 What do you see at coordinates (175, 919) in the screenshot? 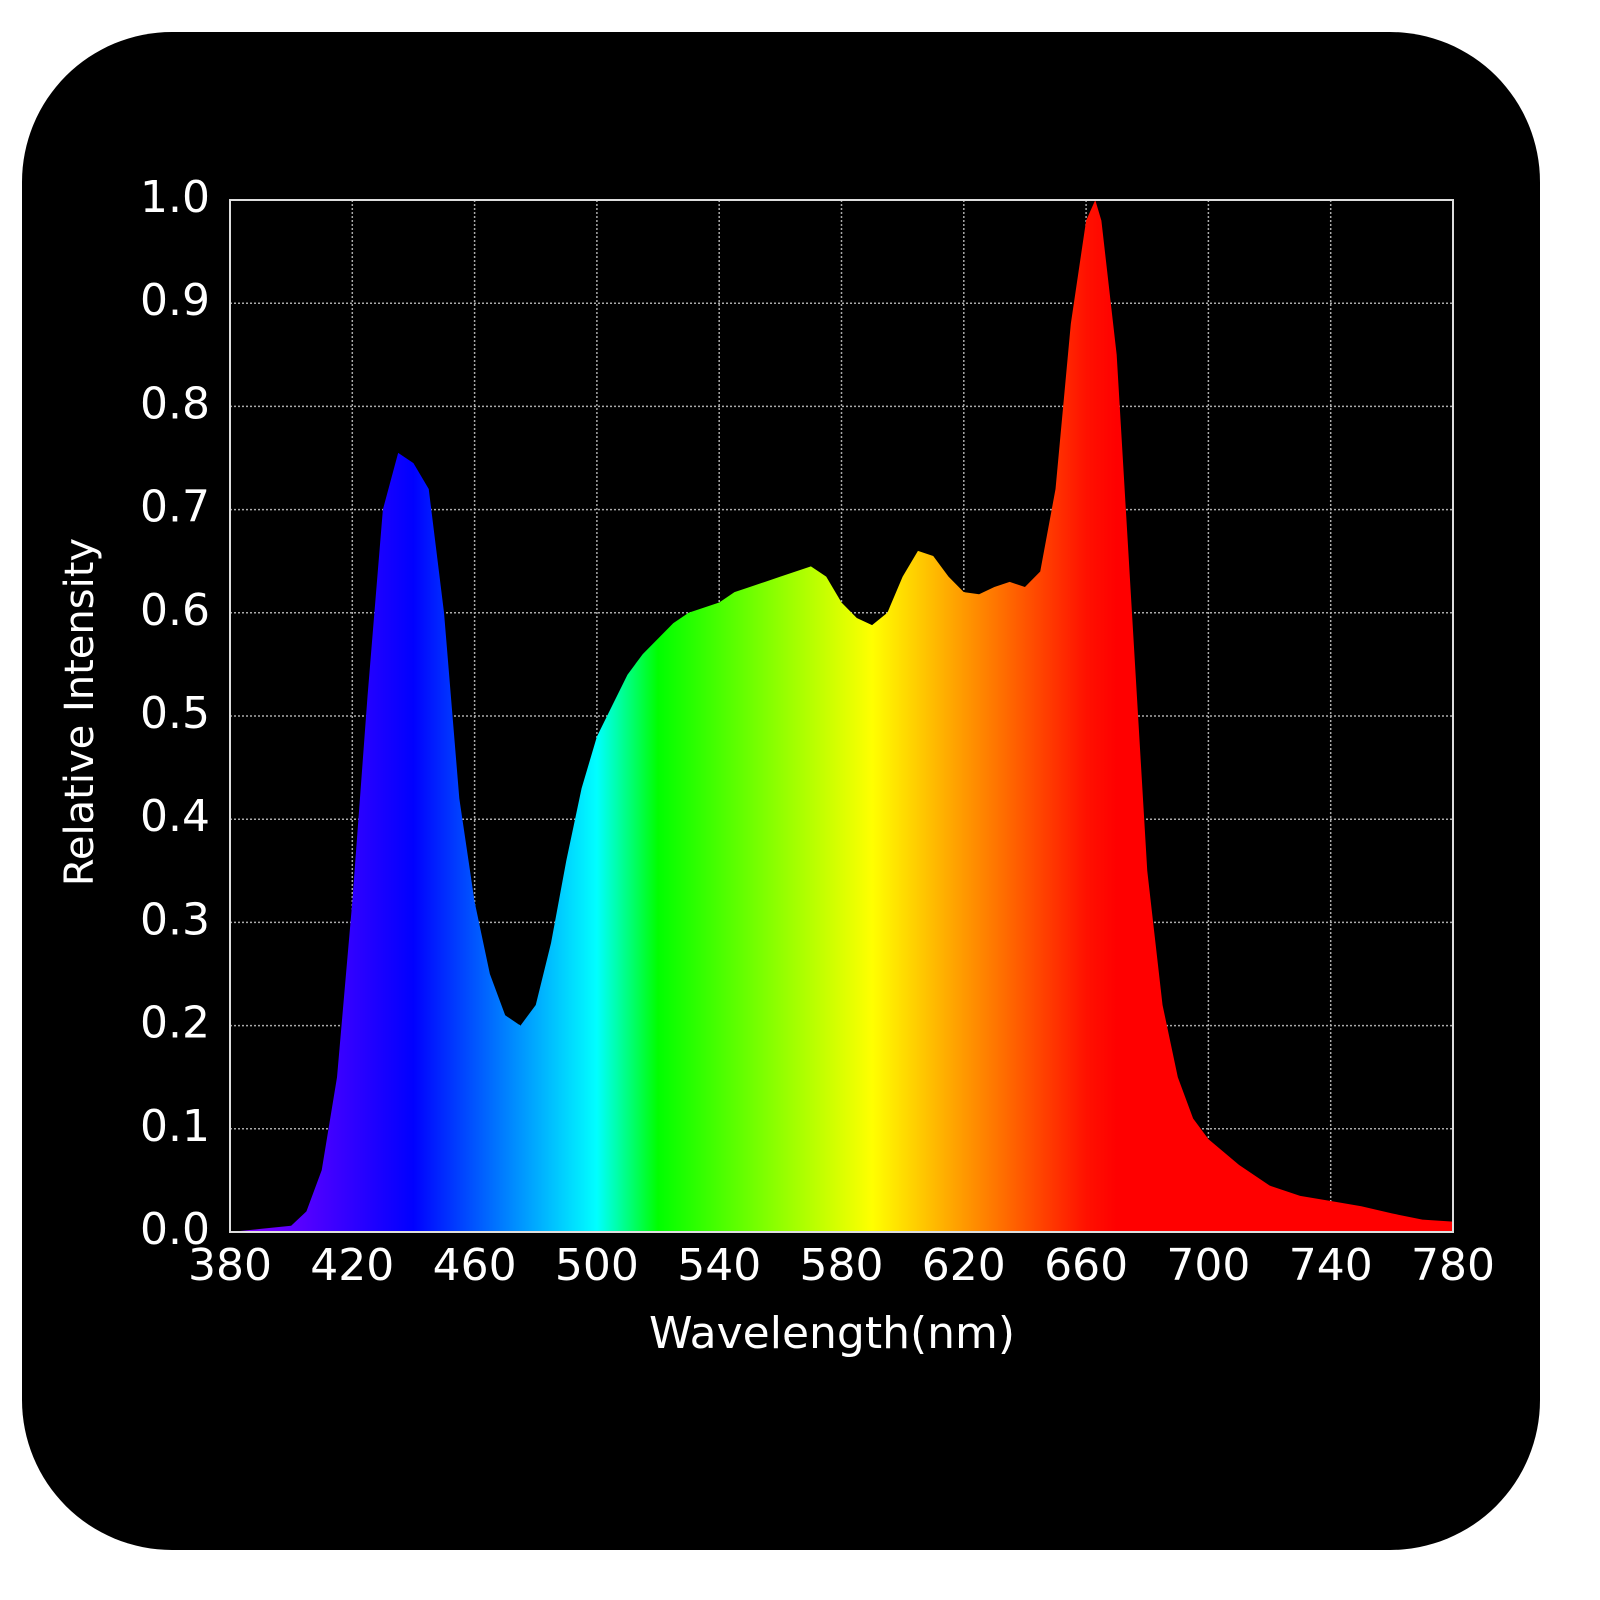
I see `y-tick-label: 0.3` at bounding box center [175, 919].